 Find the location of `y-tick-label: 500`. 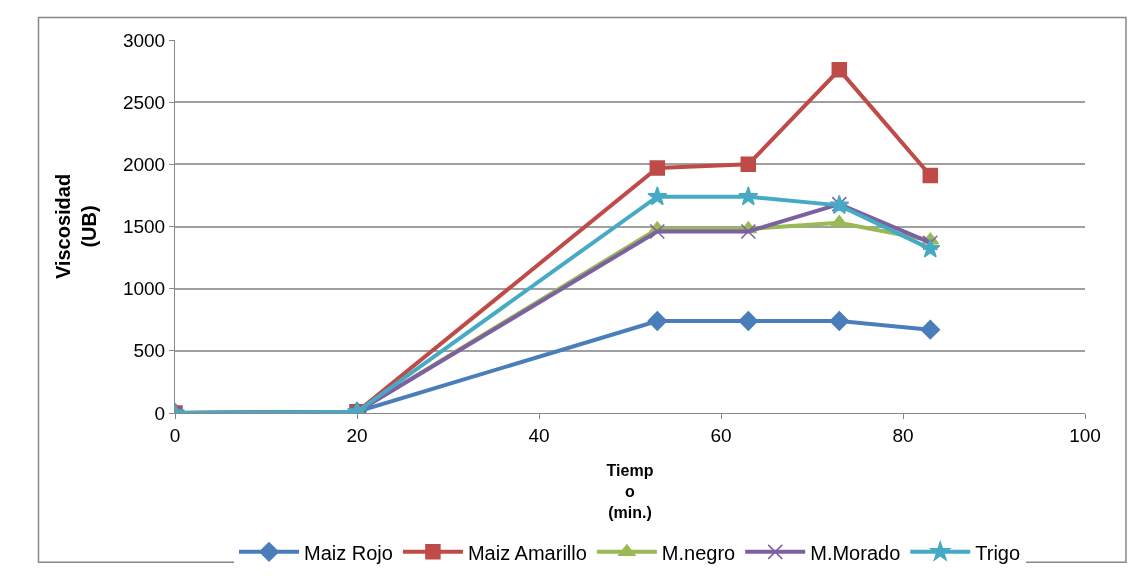

y-tick-label: 500 is located at coordinates (149, 351).